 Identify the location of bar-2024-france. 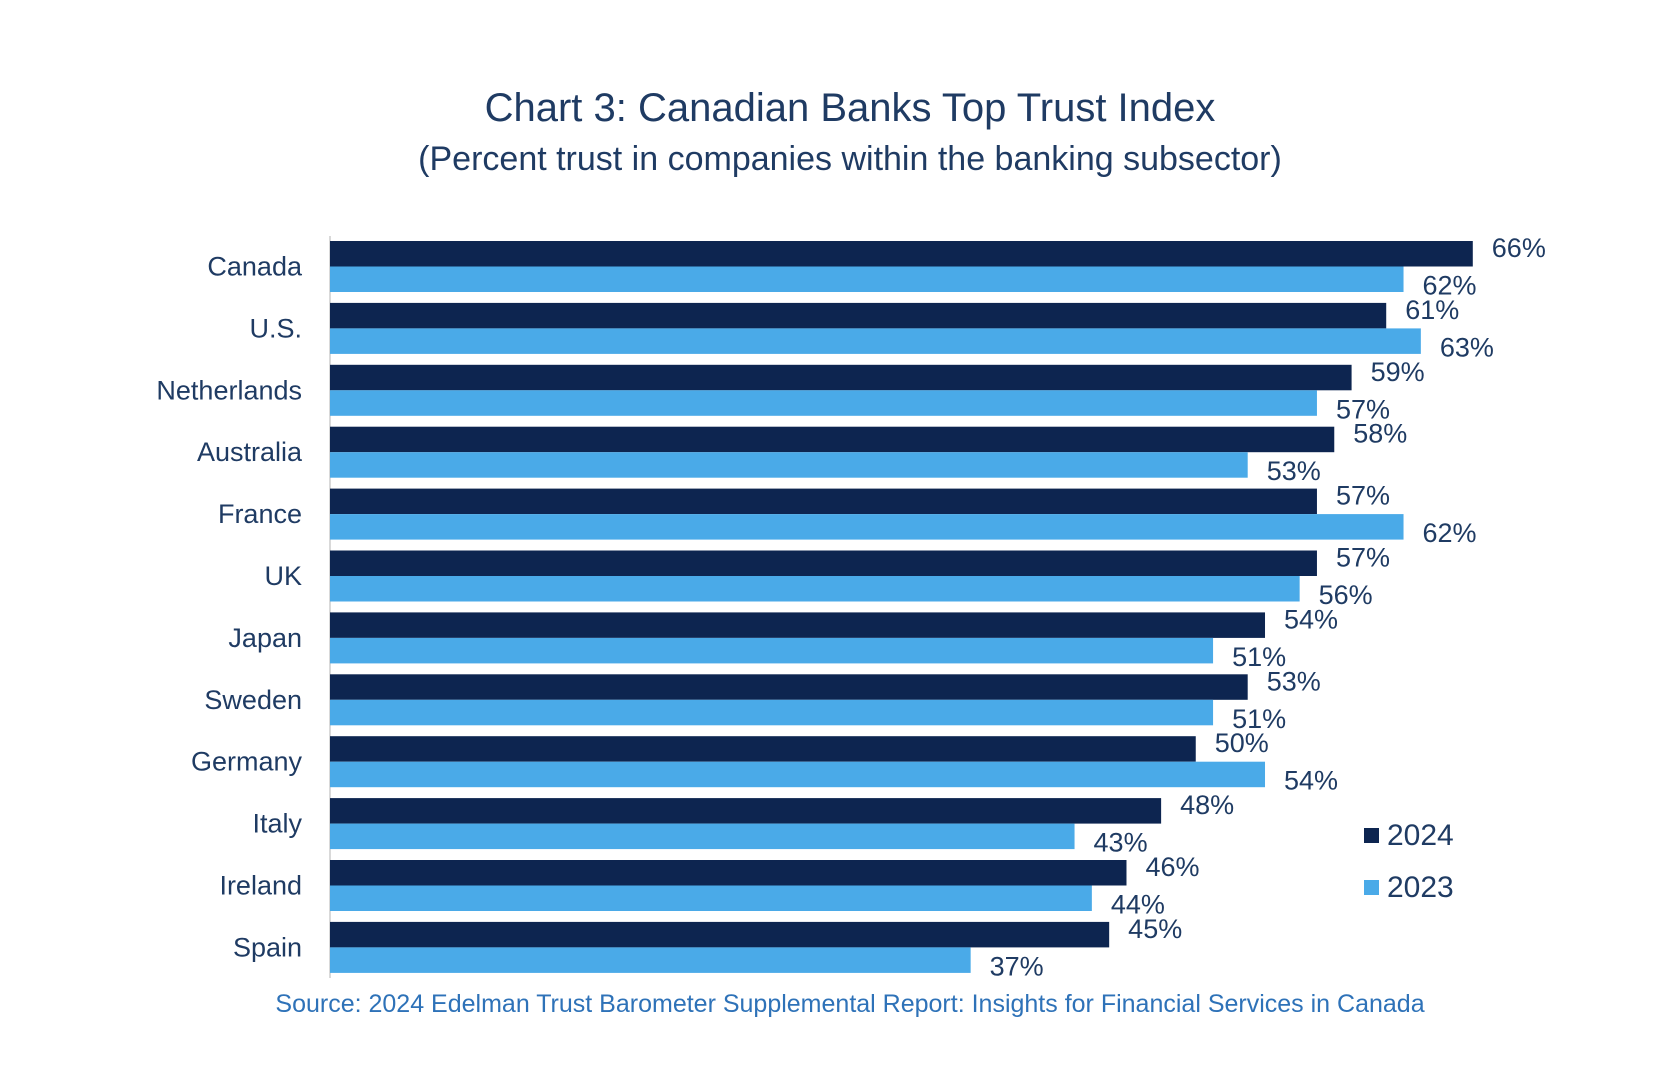
(823, 501).